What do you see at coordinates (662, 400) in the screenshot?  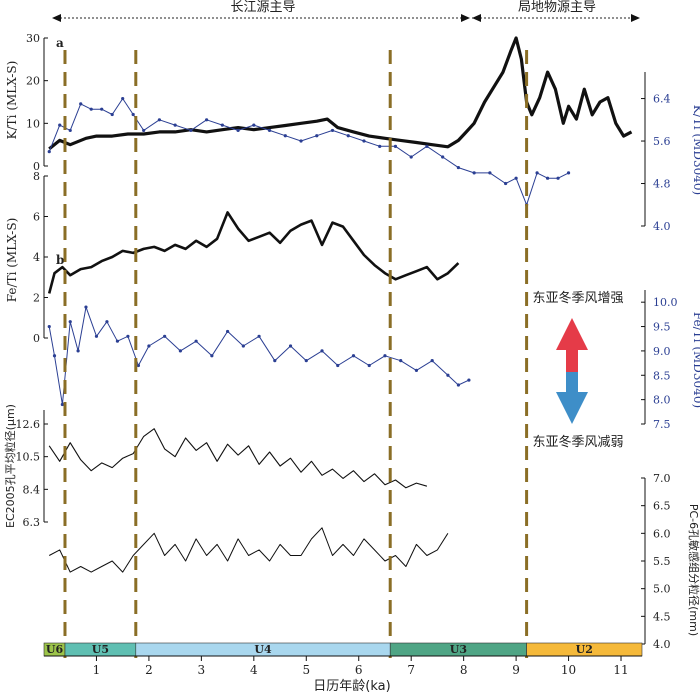 I see `feti_md-tick-label: 8.0` at bounding box center [662, 400].